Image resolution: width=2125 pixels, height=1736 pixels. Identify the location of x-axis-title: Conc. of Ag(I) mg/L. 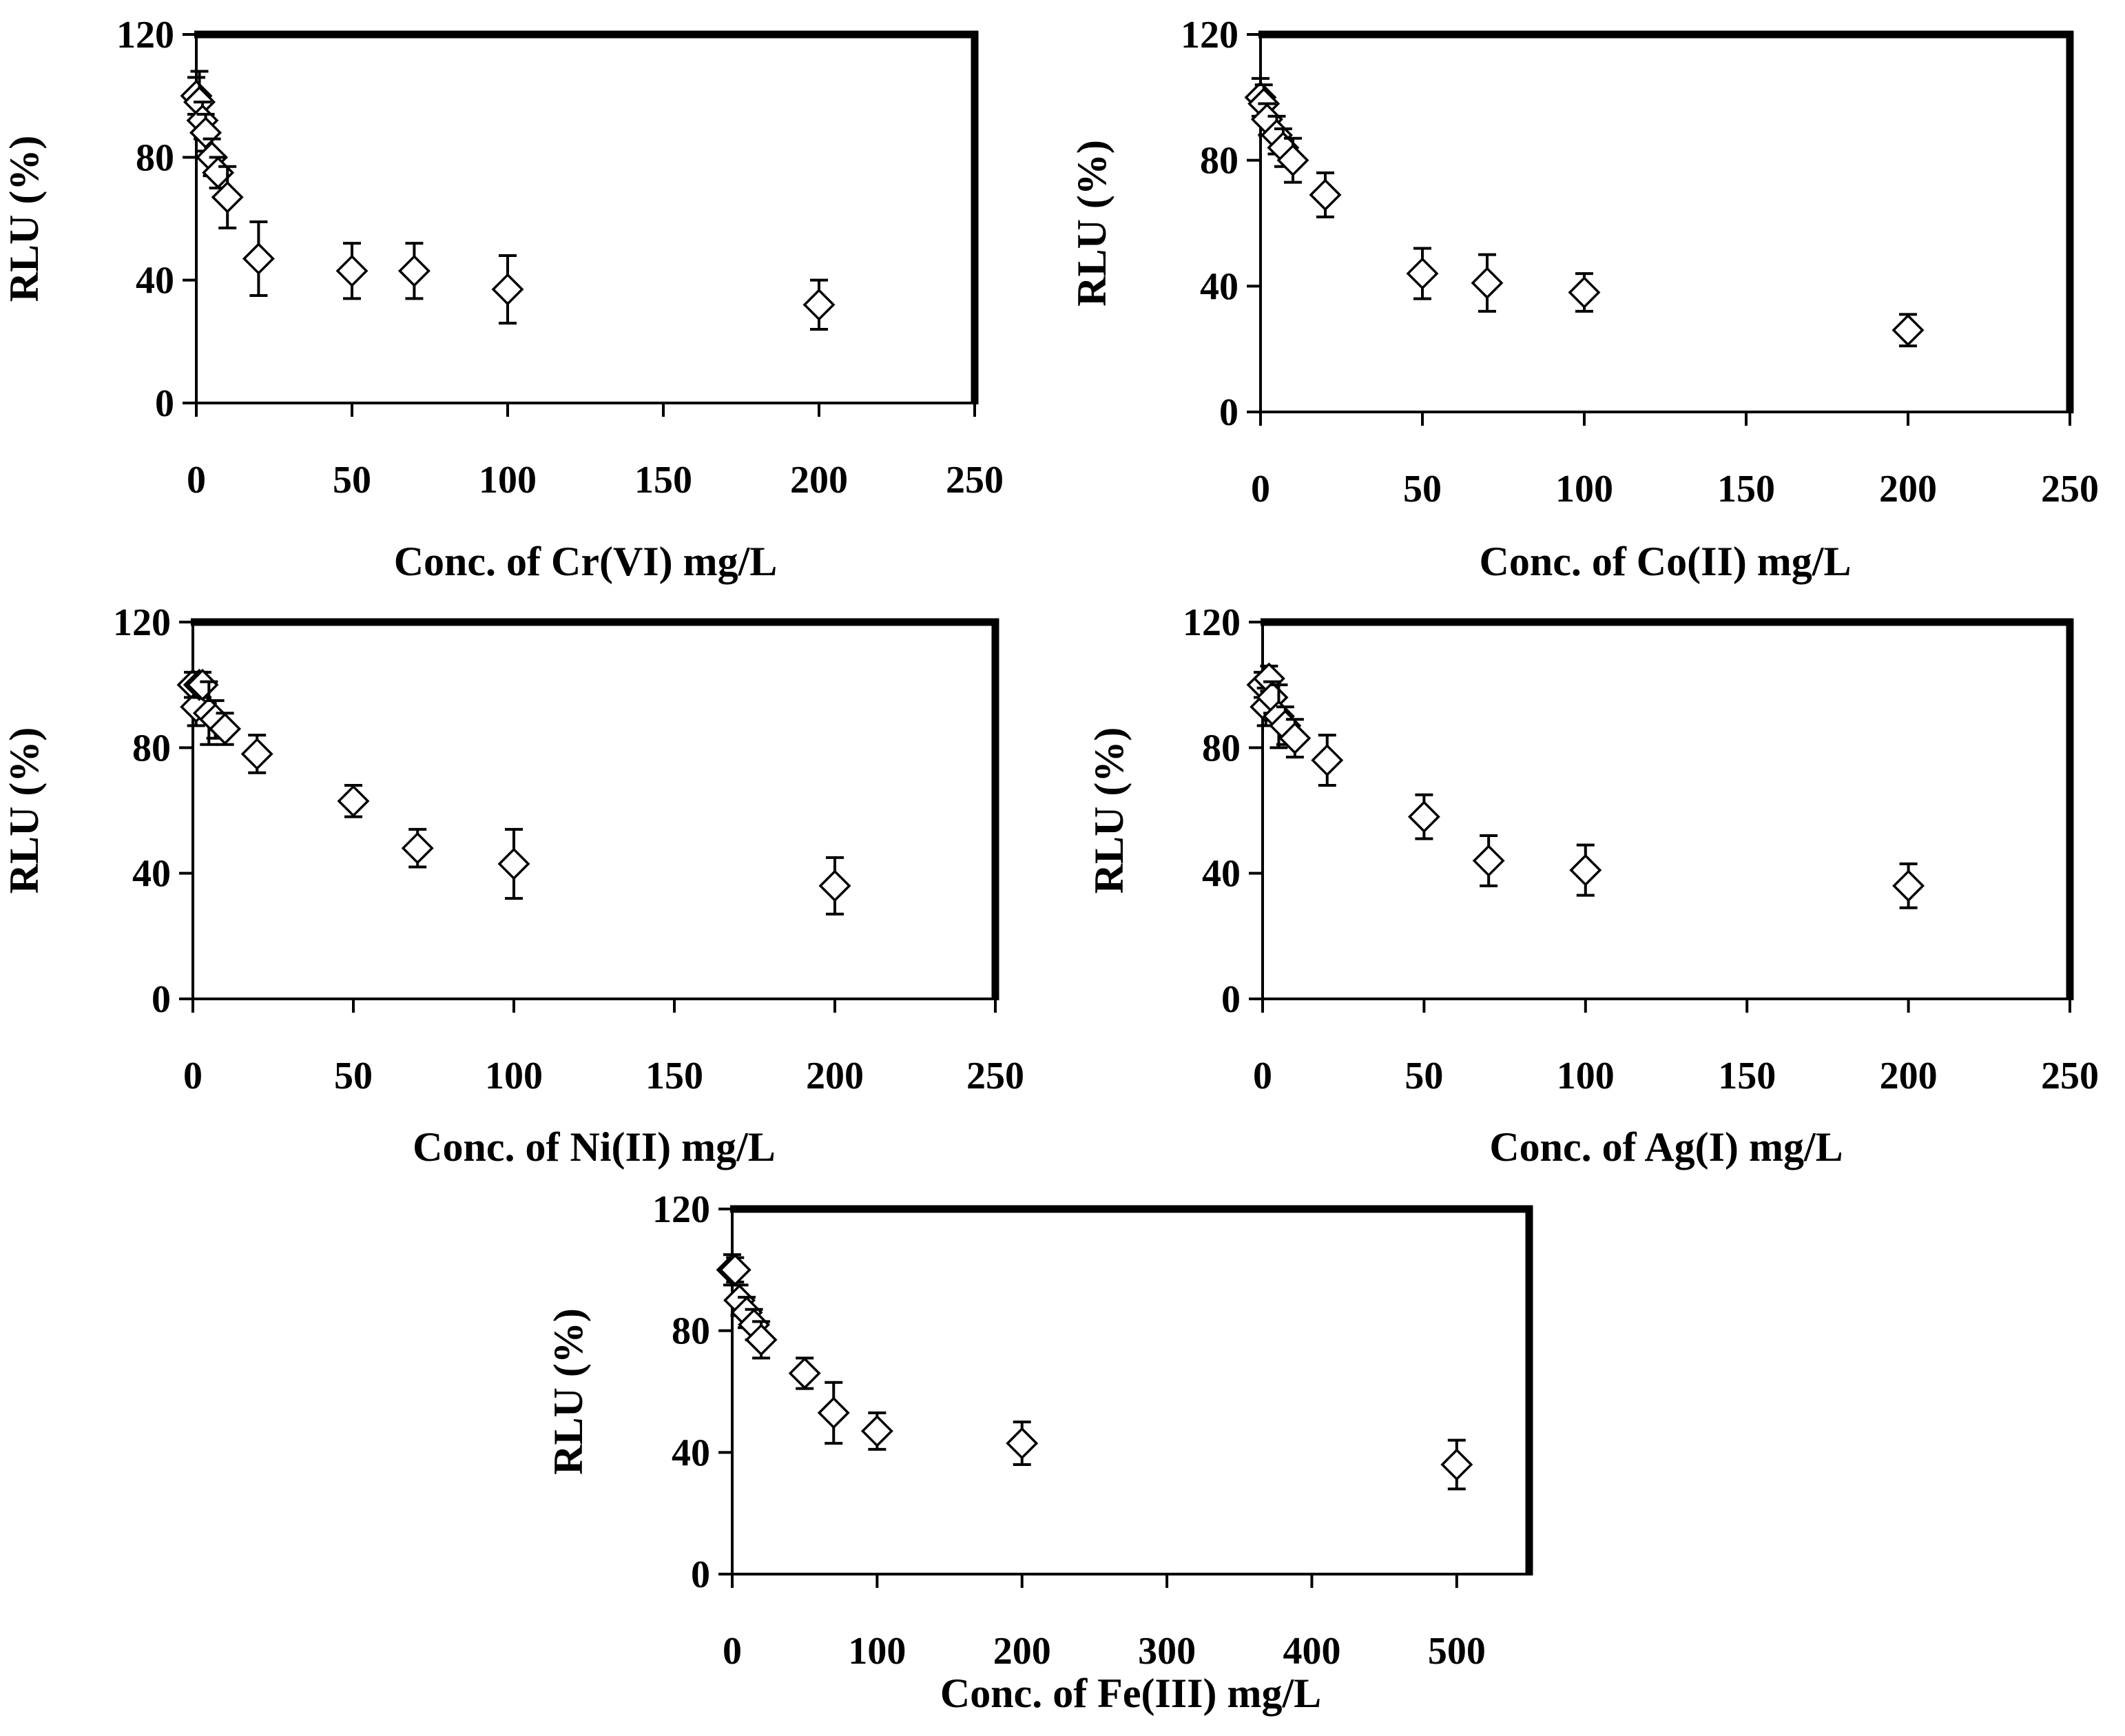
(1666, 1147).